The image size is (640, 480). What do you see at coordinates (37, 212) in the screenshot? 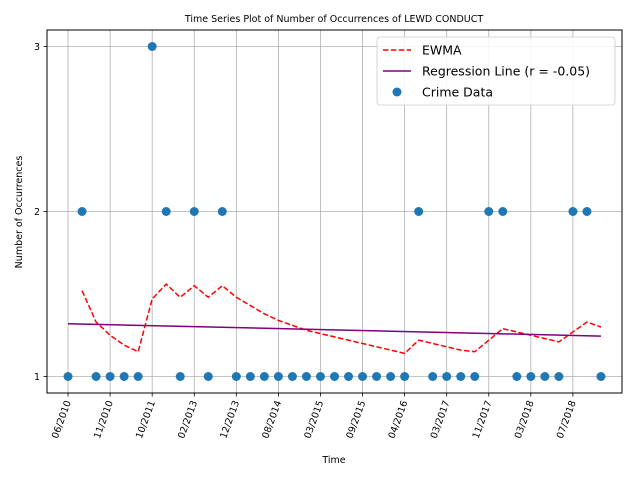
I see `y-tick-label: 2` at bounding box center [37, 212].